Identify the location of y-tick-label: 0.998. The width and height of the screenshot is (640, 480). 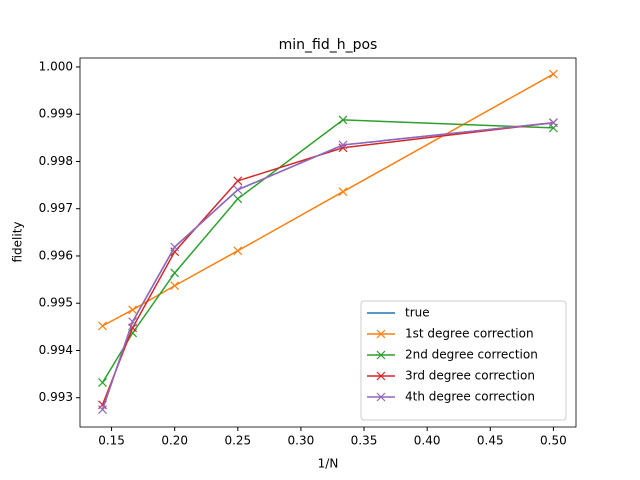
(56, 161).